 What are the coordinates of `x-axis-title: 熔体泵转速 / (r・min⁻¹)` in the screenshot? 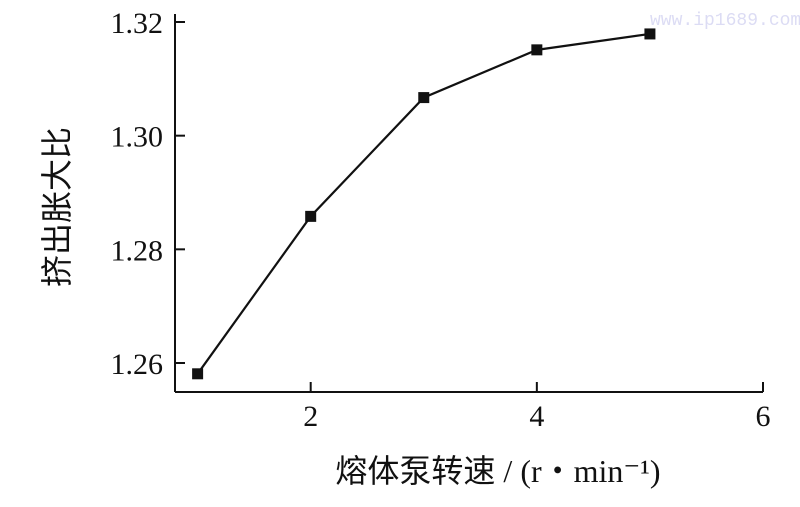 It's located at (497, 471).